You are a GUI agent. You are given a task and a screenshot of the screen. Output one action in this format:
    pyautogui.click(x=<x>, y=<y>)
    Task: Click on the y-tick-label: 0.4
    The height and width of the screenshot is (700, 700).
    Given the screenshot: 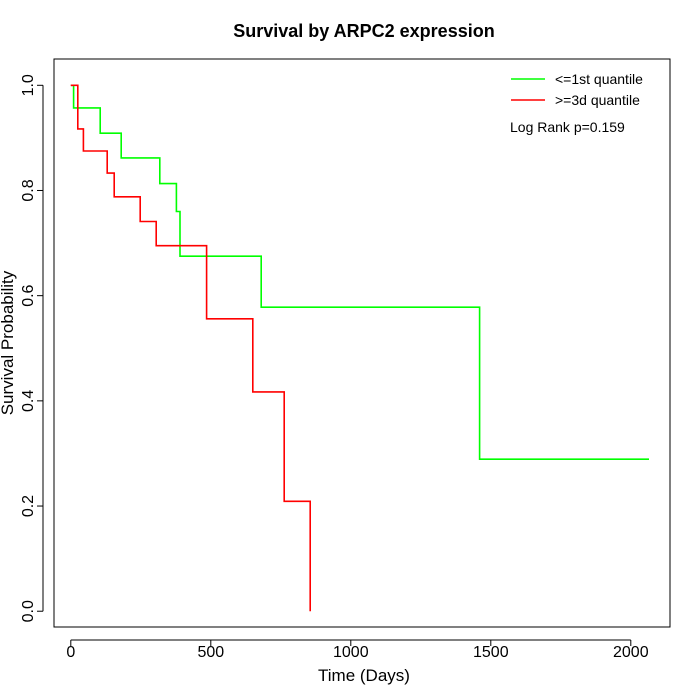 What is the action you would take?
    pyautogui.click(x=28, y=401)
    